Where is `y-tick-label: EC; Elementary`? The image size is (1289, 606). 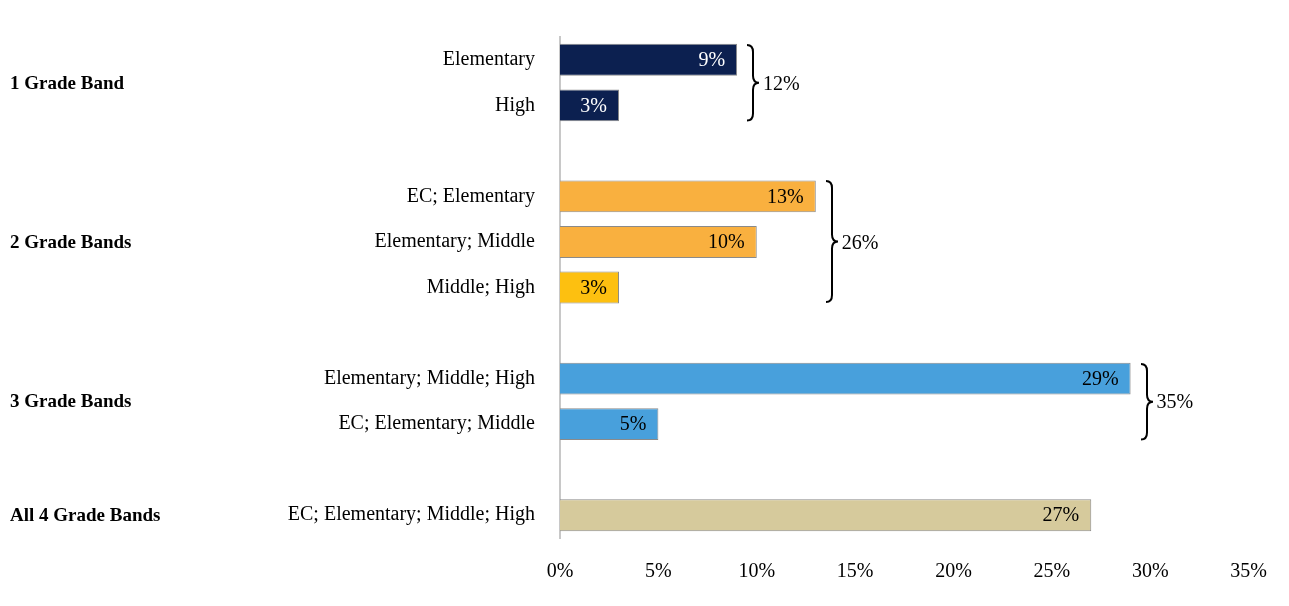 y-tick-label: EC; Elementary is located at coordinates (470, 195).